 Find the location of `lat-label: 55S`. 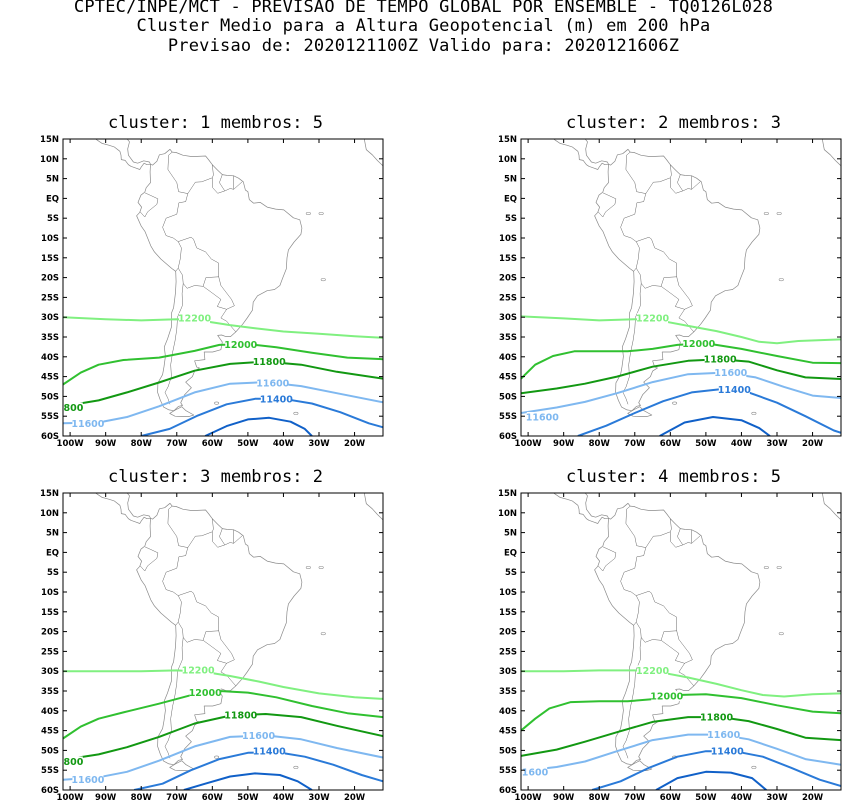

lat-label: 55S is located at coordinates (508, 771).